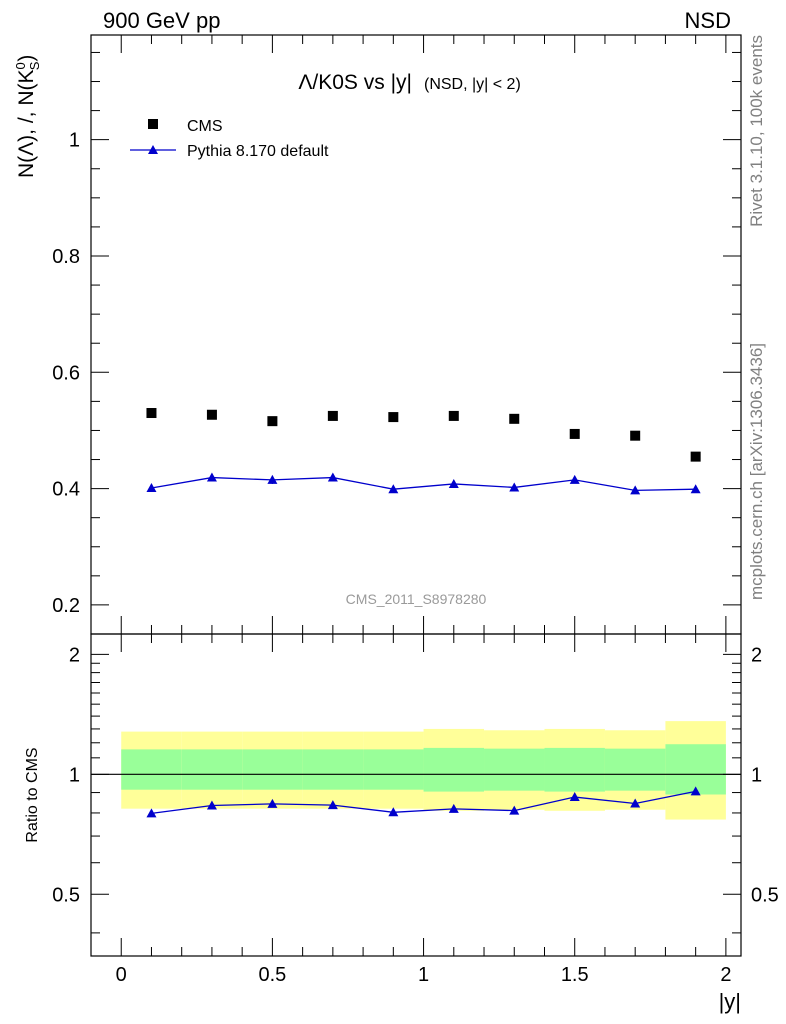 This screenshot has height=1024, width=786. Describe the element at coordinates (423, 451) in the screenshot. I see `main-data-marks` at that location.